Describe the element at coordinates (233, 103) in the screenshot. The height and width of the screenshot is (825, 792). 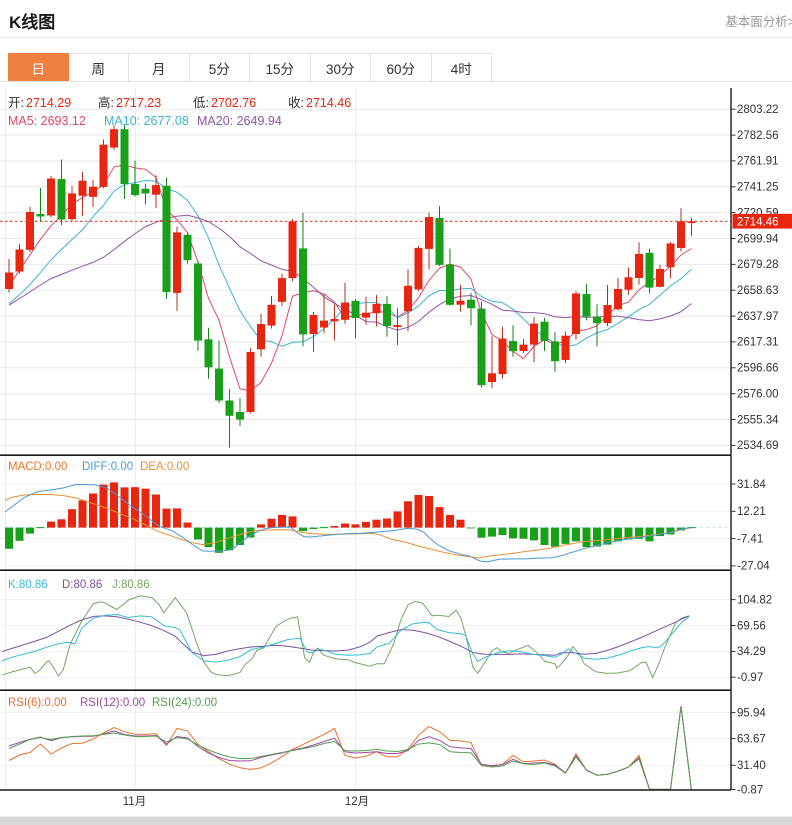
I see `svg-text: 2702.76` at that location.